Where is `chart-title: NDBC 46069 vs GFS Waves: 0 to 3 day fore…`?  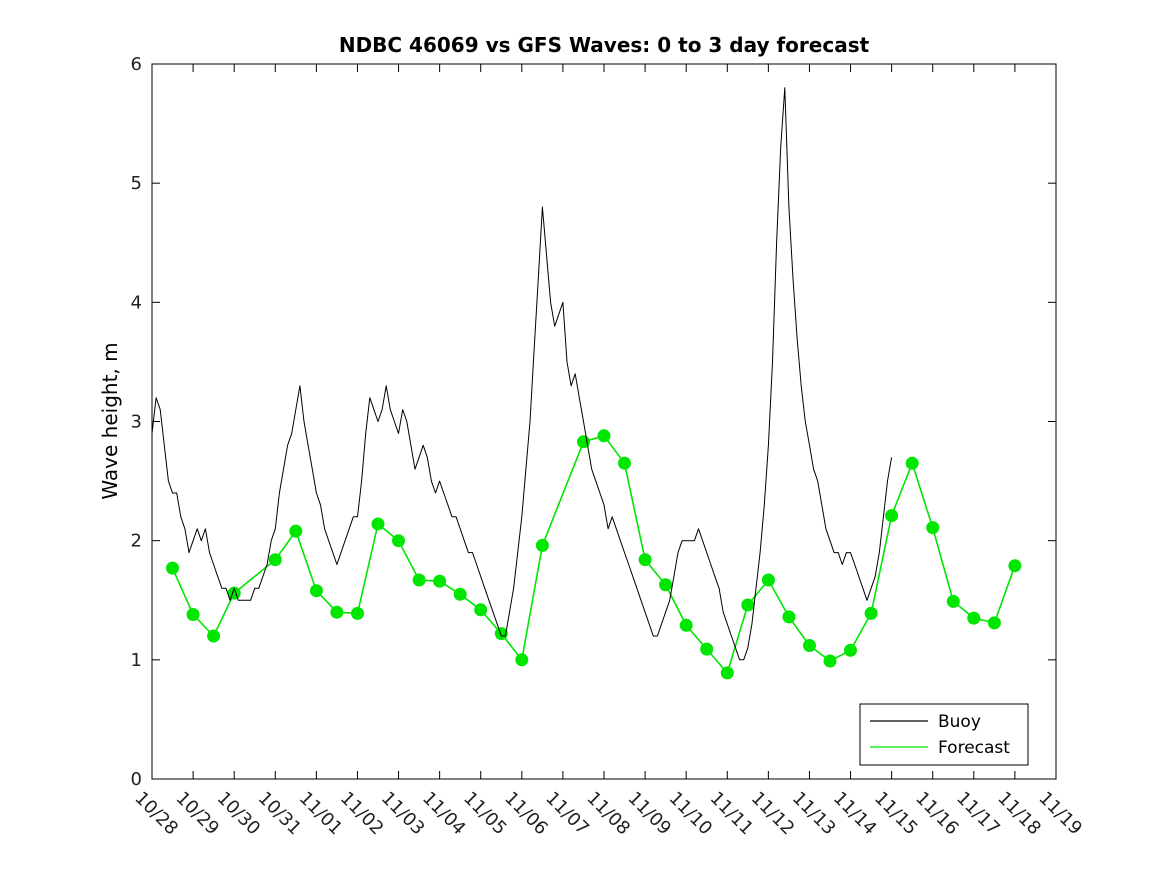
chart-title: NDBC 46069 vs GFS Waves: 0 to 3 day fore… is located at coordinates (604, 45).